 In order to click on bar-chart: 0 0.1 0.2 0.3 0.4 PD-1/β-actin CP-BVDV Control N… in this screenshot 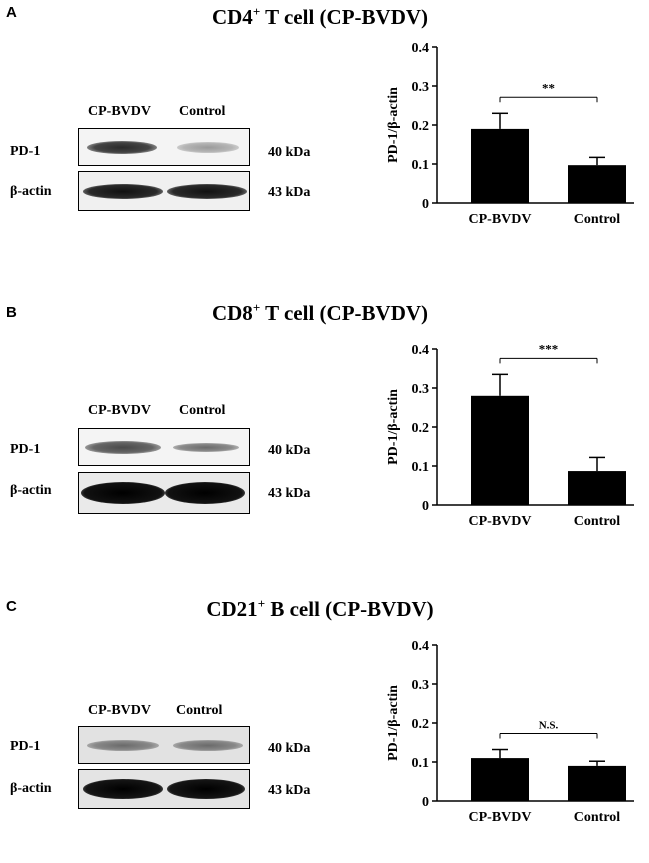, I will do `click(510, 732)`.